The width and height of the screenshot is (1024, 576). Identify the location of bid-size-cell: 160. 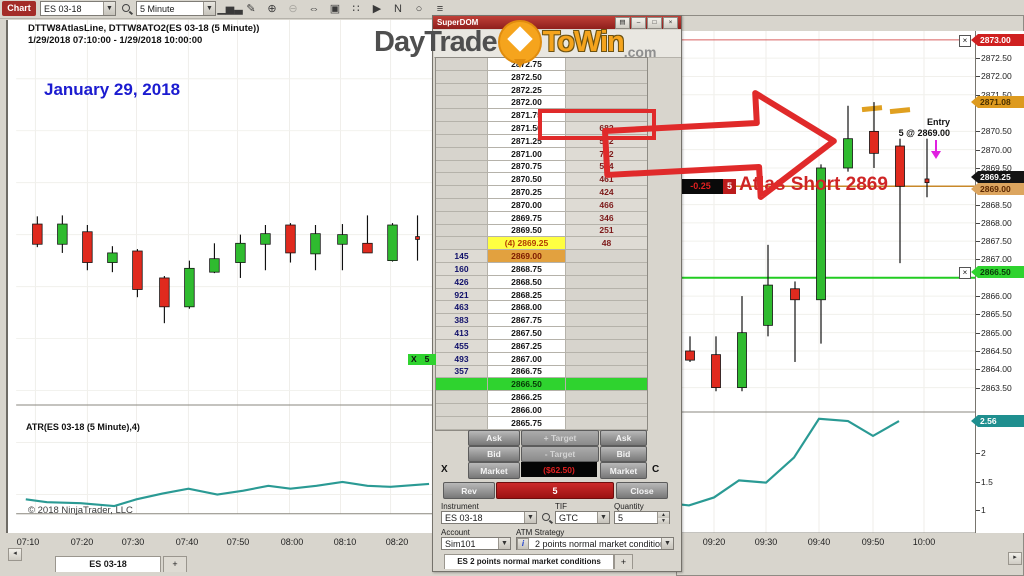
(462, 269).